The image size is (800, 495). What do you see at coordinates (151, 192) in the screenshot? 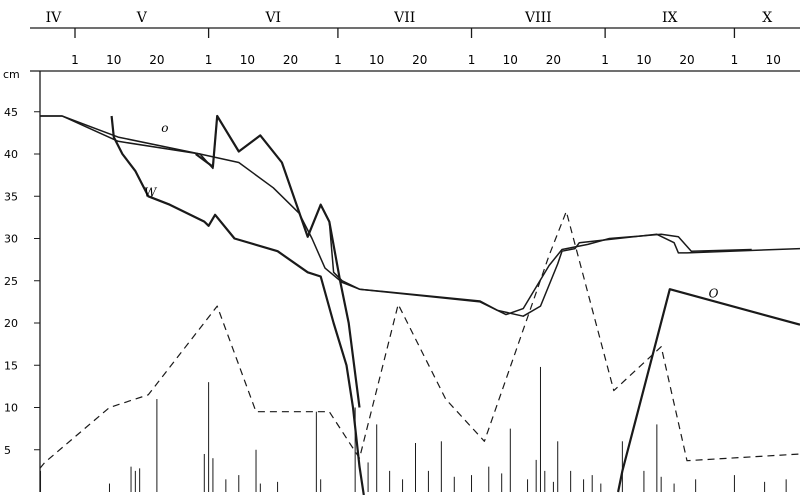
I see `series-annotation: W` at bounding box center [151, 192].